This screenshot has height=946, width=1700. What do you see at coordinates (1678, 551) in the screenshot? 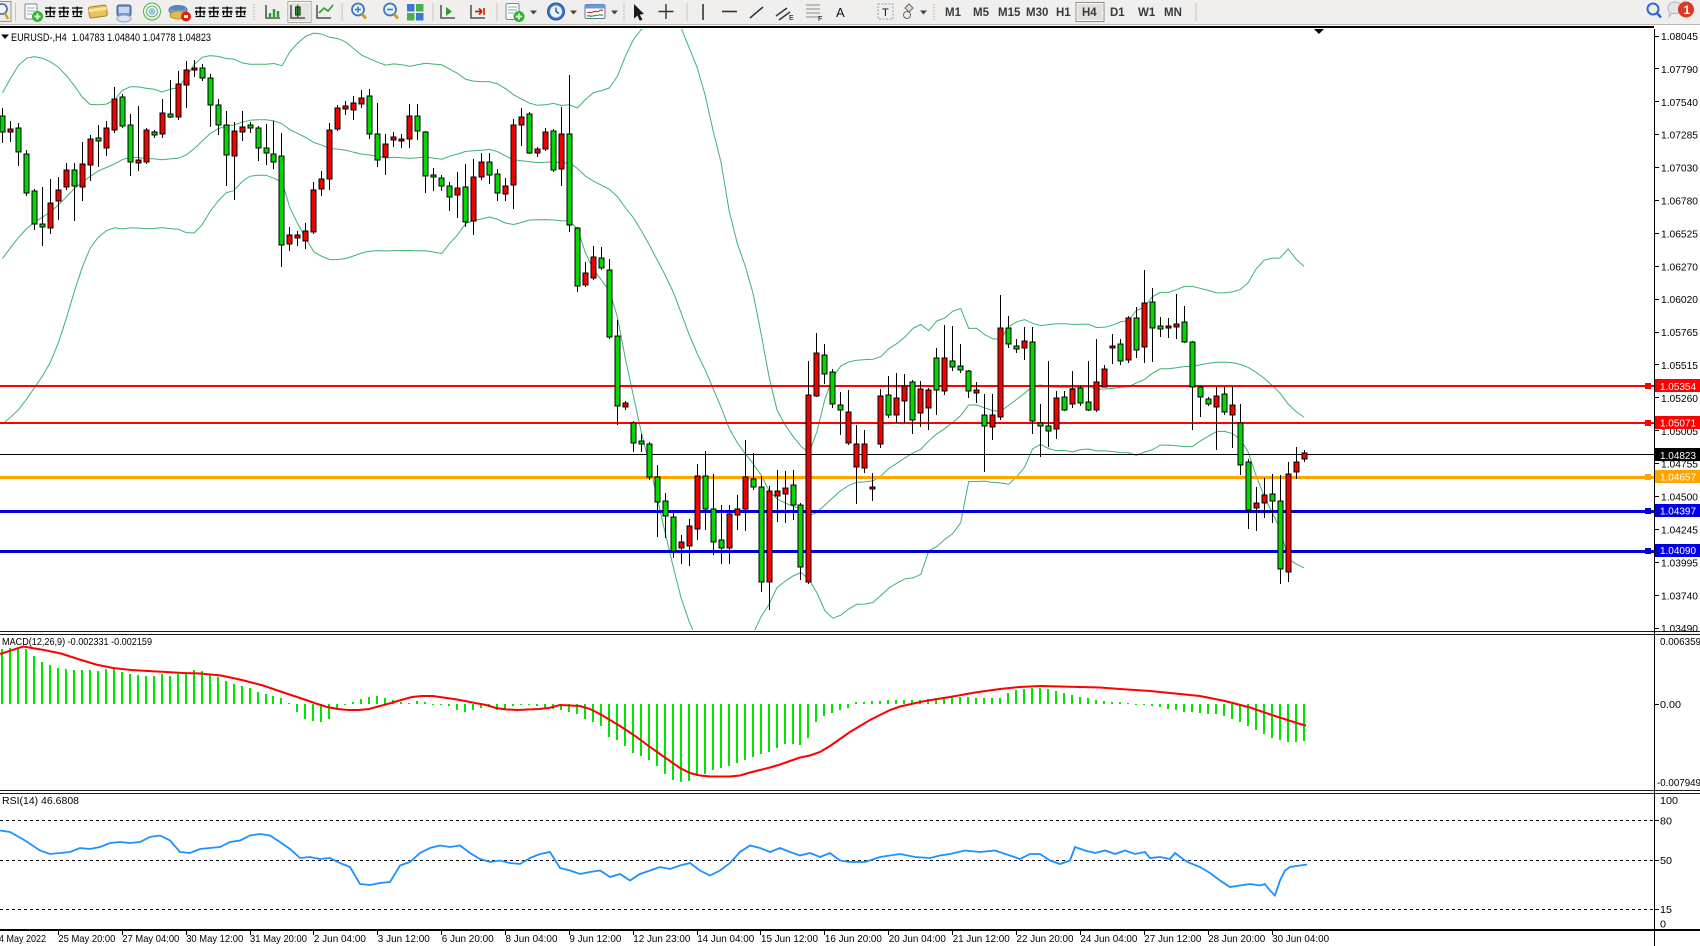
I see `svg-text: 1.04090` at bounding box center [1678, 551].